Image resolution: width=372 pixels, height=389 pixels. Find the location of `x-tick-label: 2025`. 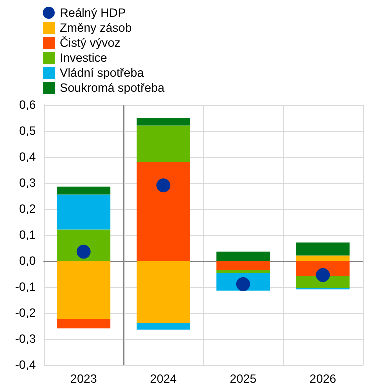

x-tick-label: 2025 is located at coordinates (244, 379).